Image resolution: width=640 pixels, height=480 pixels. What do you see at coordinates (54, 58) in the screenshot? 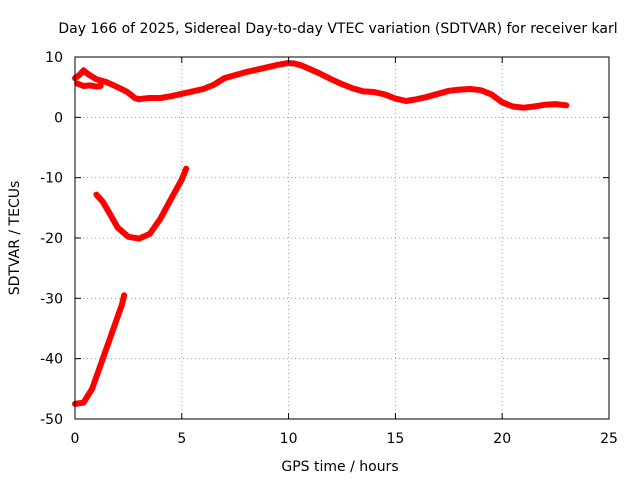
I see `y-tick-label: 10` at bounding box center [54, 58].